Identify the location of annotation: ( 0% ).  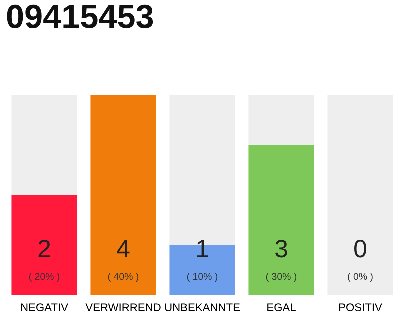
(360, 277).